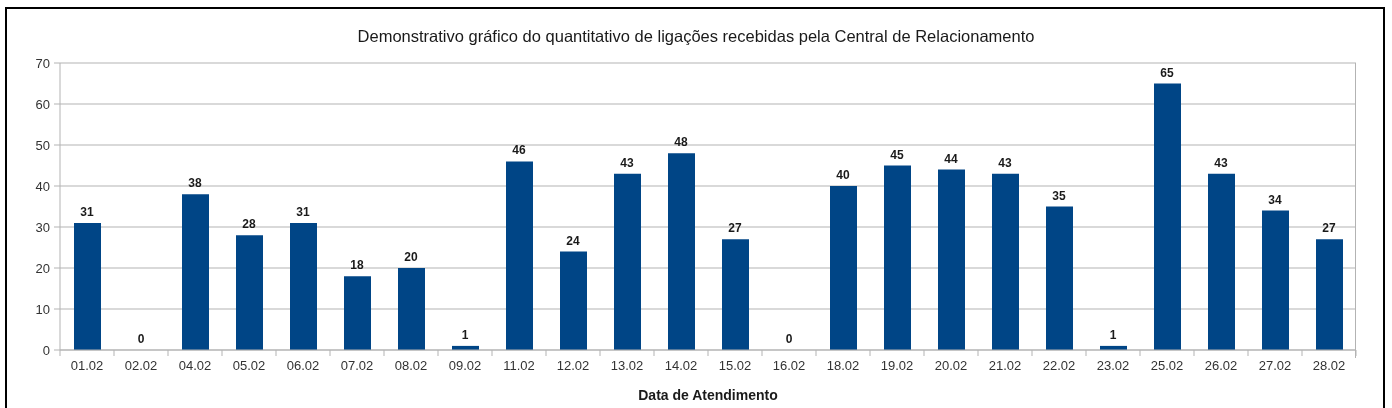 Image resolution: width=1392 pixels, height=408 pixels. What do you see at coordinates (789, 365) in the screenshot?
I see `x-tick-label: 16.02` at bounding box center [789, 365].